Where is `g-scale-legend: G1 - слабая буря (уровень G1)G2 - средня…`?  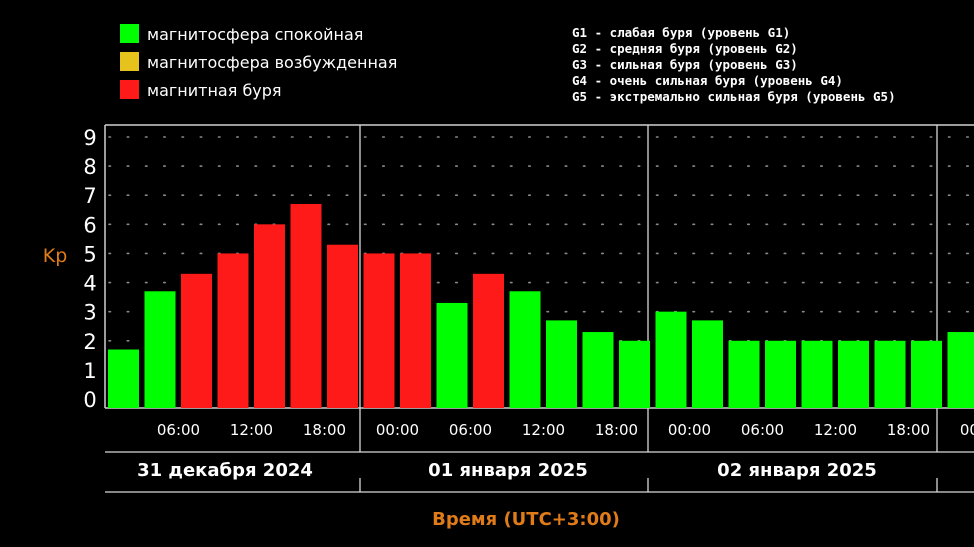 g-scale-legend: G1 - слабая буря (уровень G1)G2 - средня… is located at coordinates (734, 64).